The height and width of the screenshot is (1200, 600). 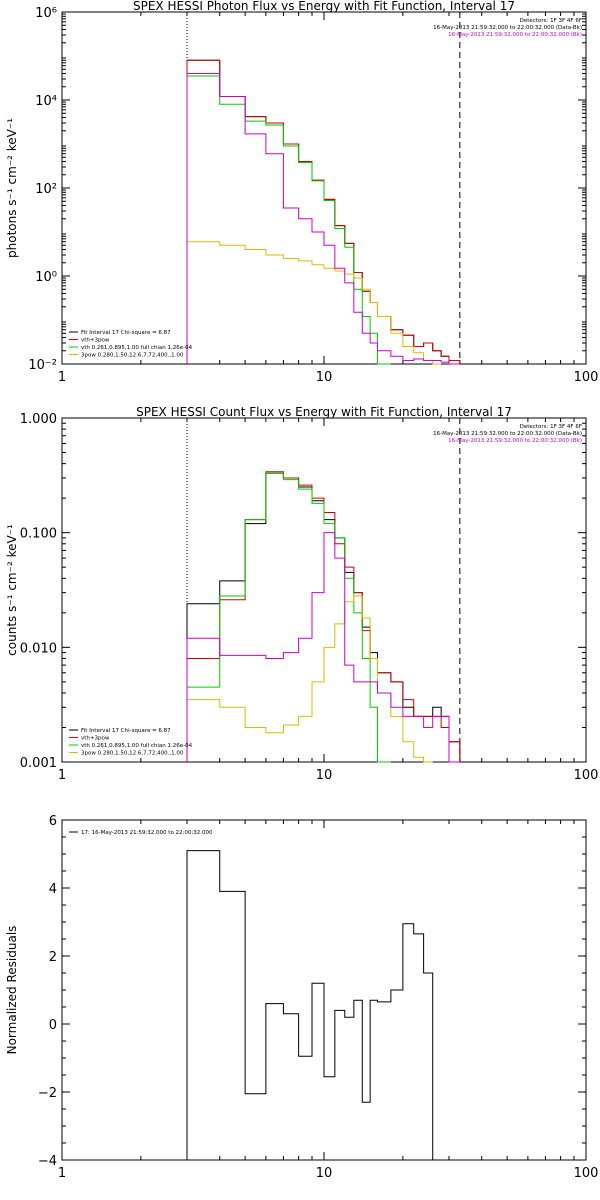 What do you see at coordinates (12, 990) in the screenshot?
I see `y-axis-label: Normalized Residuals` at bounding box center [12, 990].